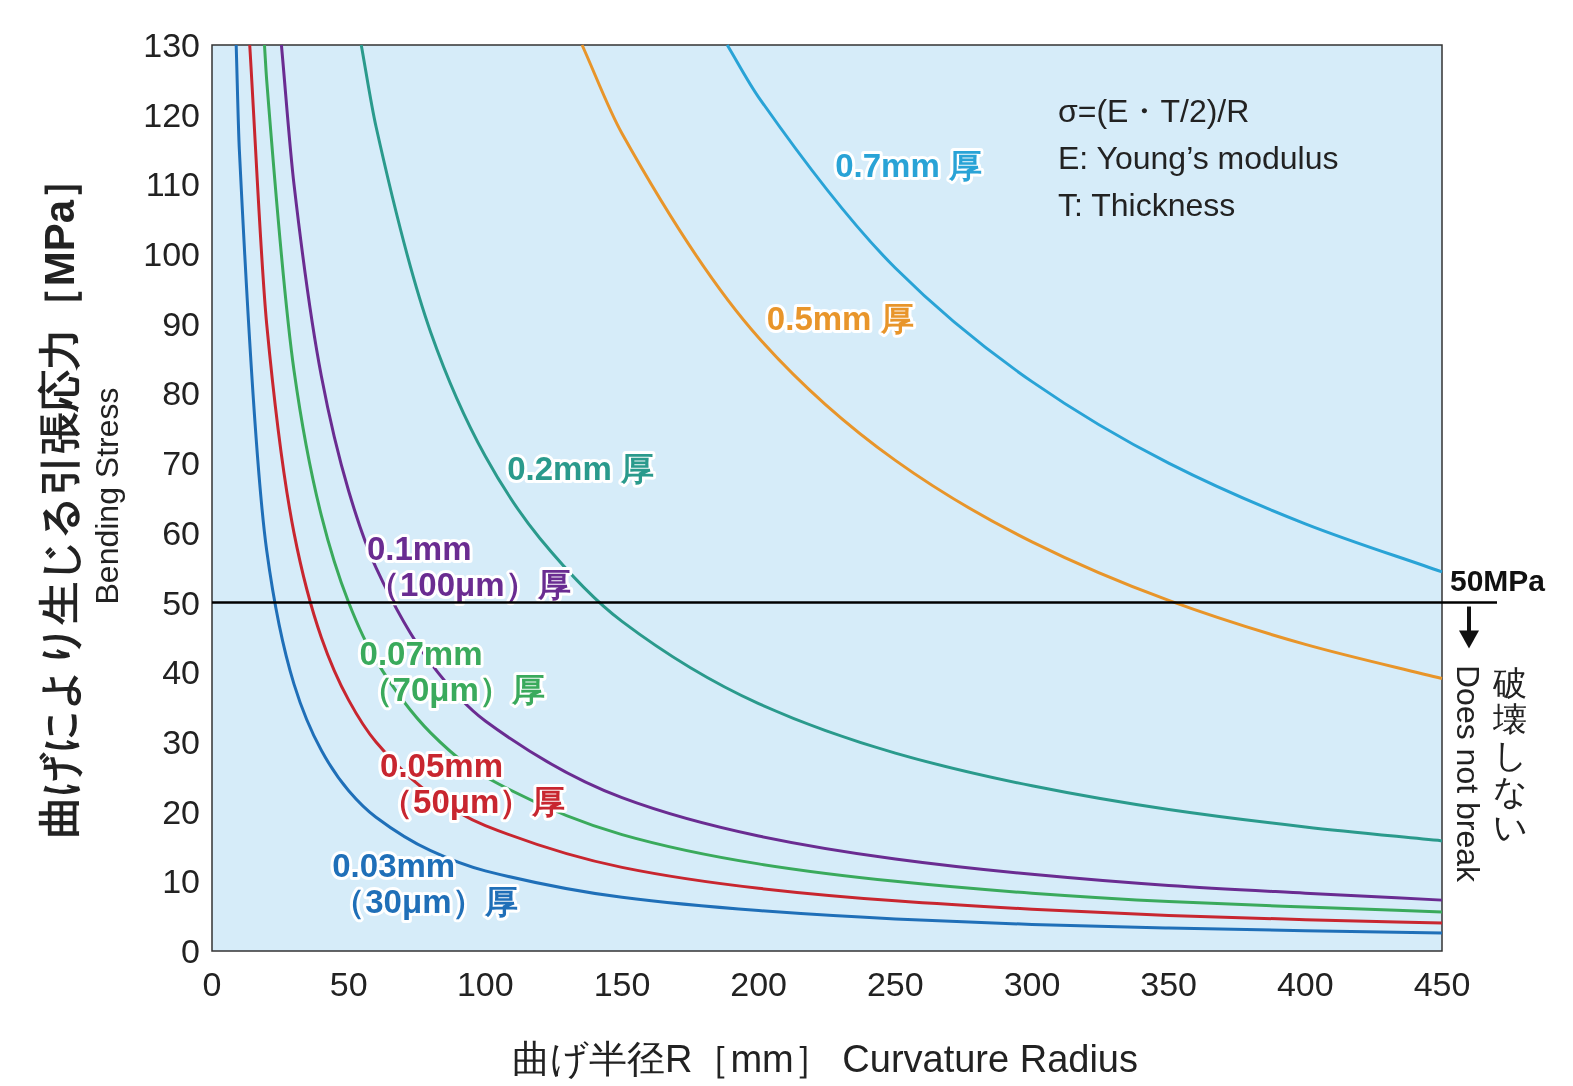 The width and height of the screenshot is (1573, 1086). I want to click on y-tick-label: 40, so click(181, 672).